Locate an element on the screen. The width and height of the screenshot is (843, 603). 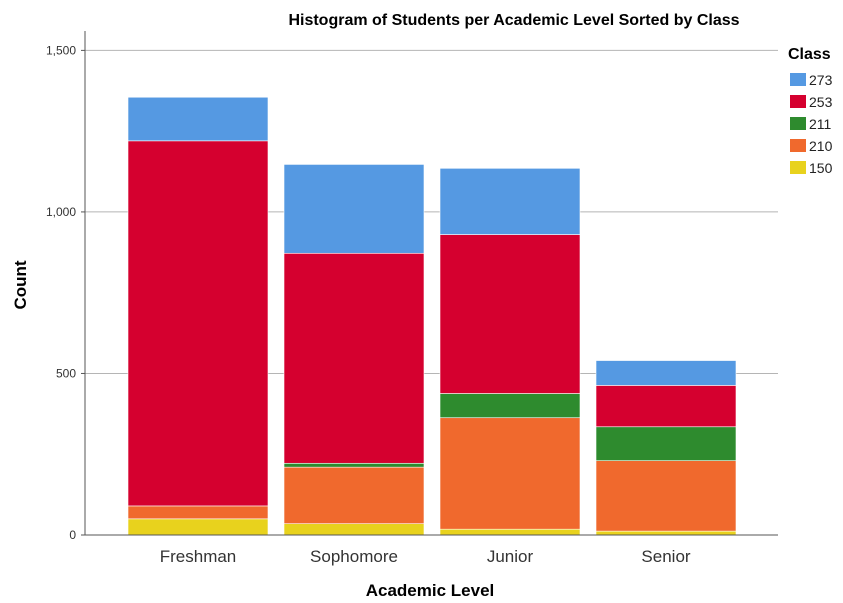
y-tick-labels: 0 500 1,000 1,500 is located at coordinates (65, 292).